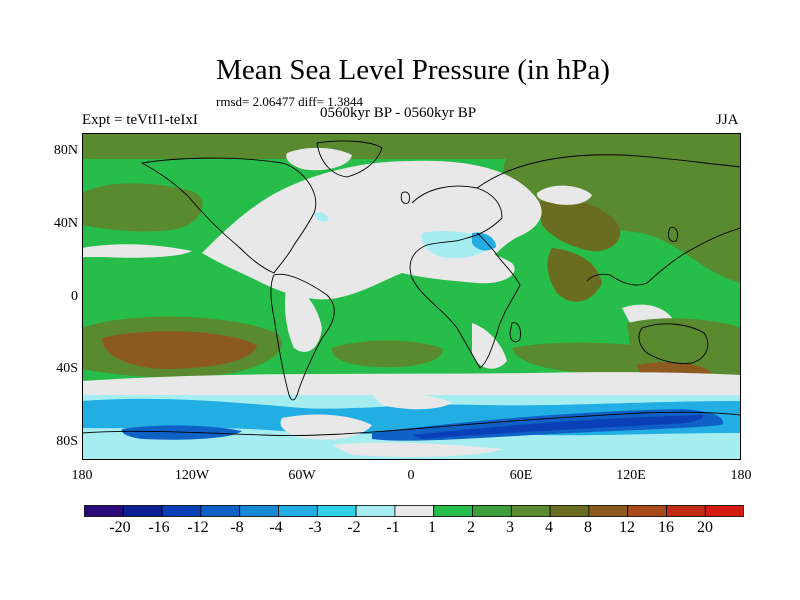 The width and height of the screenshot is (800, 600). I want to click on colorbar-label-20: 20, so click(705, 527).